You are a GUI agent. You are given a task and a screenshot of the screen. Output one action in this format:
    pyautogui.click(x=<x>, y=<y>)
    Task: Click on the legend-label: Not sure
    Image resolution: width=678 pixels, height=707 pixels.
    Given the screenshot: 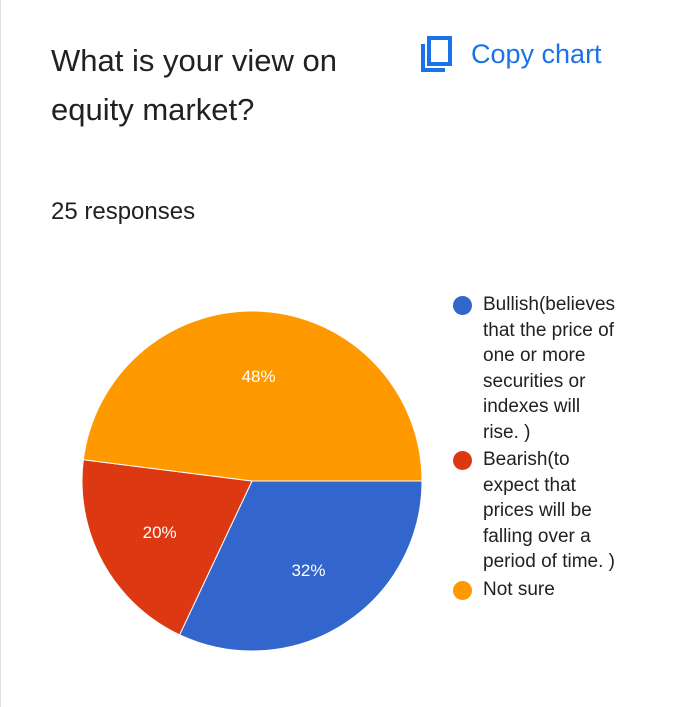 What is the action you would take?
    pyautogui.click(x=519, y=589)
    